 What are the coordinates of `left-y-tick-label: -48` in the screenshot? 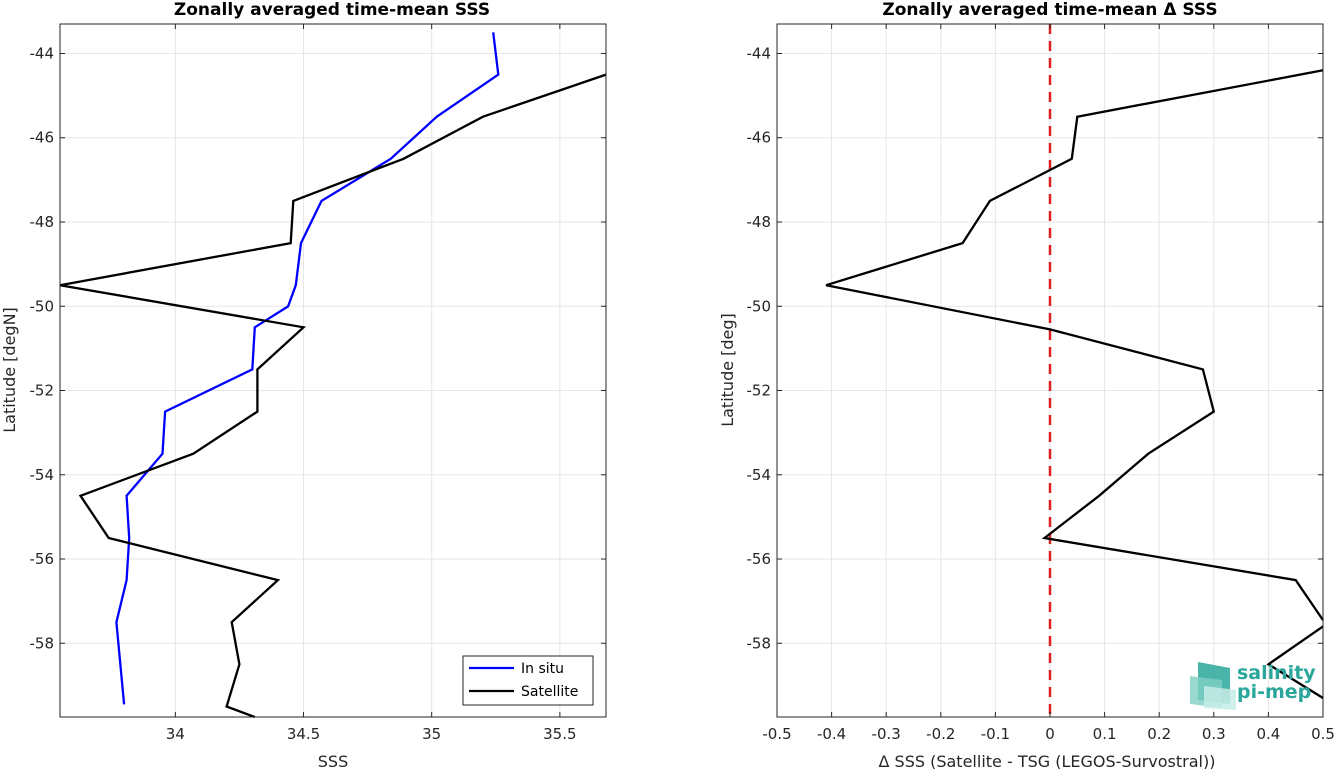 It's located at (42, 222).